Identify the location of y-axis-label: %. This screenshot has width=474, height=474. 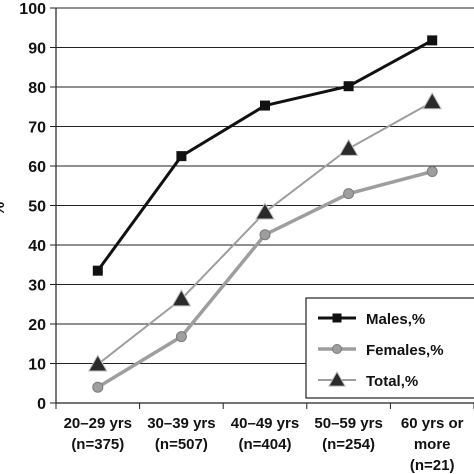
(4, 209).